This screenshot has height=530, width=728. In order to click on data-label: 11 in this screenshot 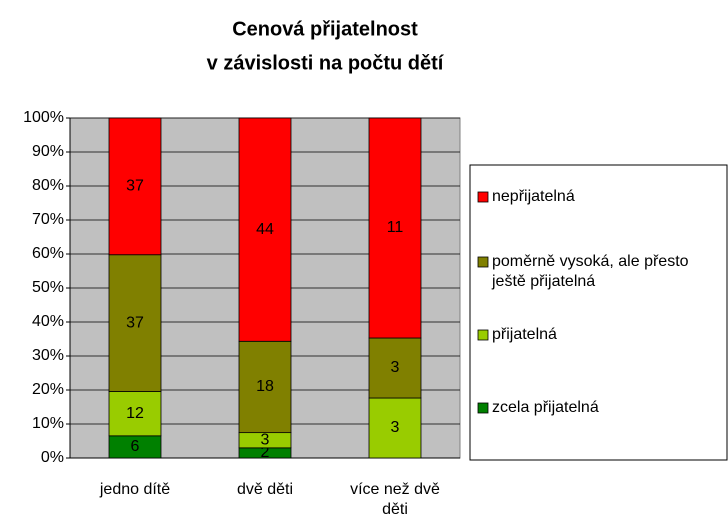, I will do `click(395, 227)`.